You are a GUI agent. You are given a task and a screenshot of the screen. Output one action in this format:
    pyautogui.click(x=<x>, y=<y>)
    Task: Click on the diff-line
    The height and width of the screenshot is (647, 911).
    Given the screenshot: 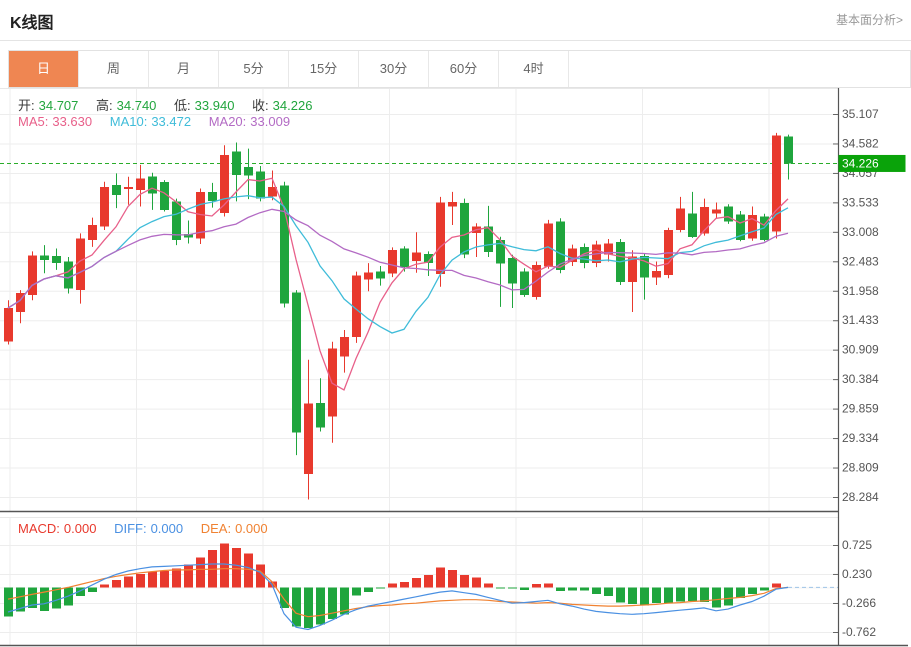 What is the action you would take?
    pyautogui.click(x=398, y=597)
    